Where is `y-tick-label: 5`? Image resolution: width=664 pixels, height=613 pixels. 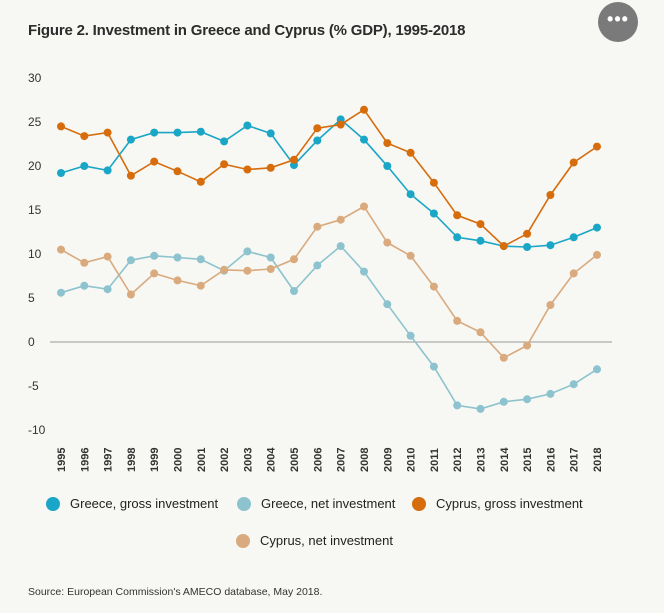
y-tick-label: 5 is located at coordinates (31, 298).